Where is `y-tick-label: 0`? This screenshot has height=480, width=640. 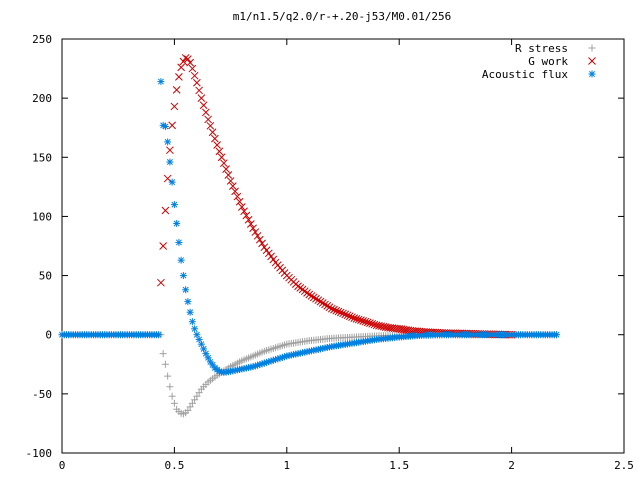 y-tick-label: 0 is located at coordinates (48, 335).